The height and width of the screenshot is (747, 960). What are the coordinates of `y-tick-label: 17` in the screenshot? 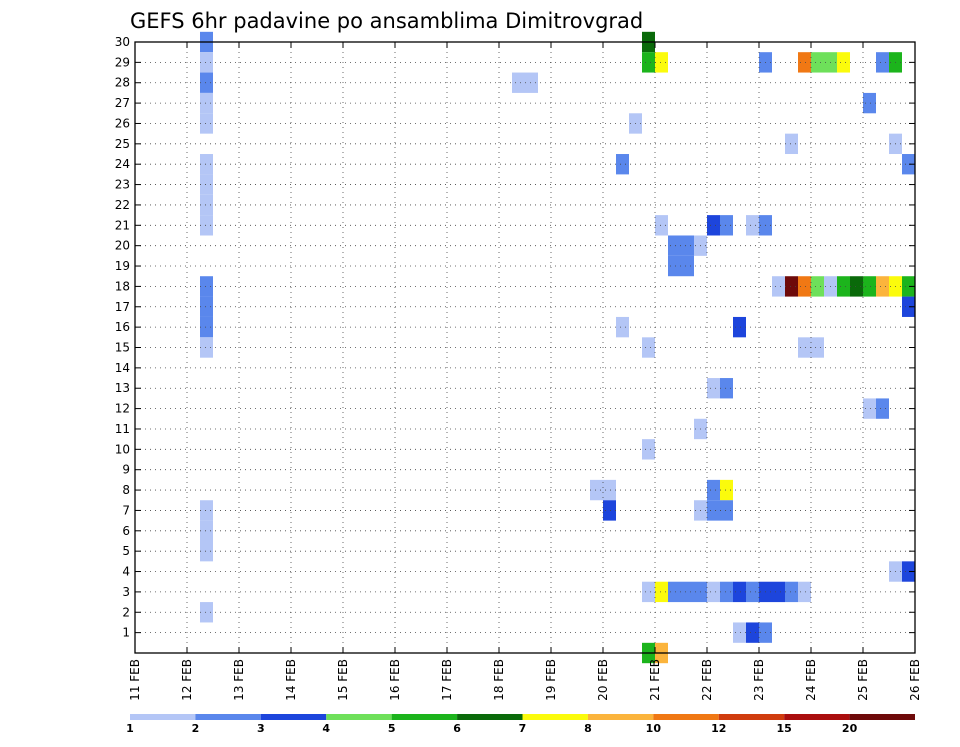 It's located at (122, 307).